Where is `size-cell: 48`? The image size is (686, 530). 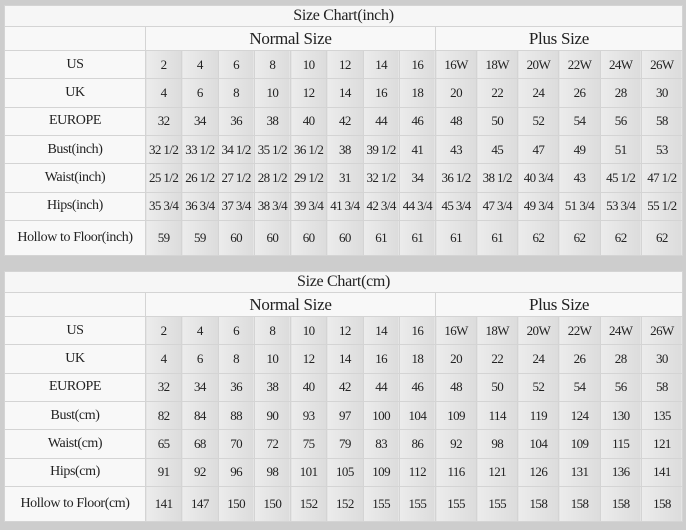 size-cell: 48 is located at coordinates (456, 387).